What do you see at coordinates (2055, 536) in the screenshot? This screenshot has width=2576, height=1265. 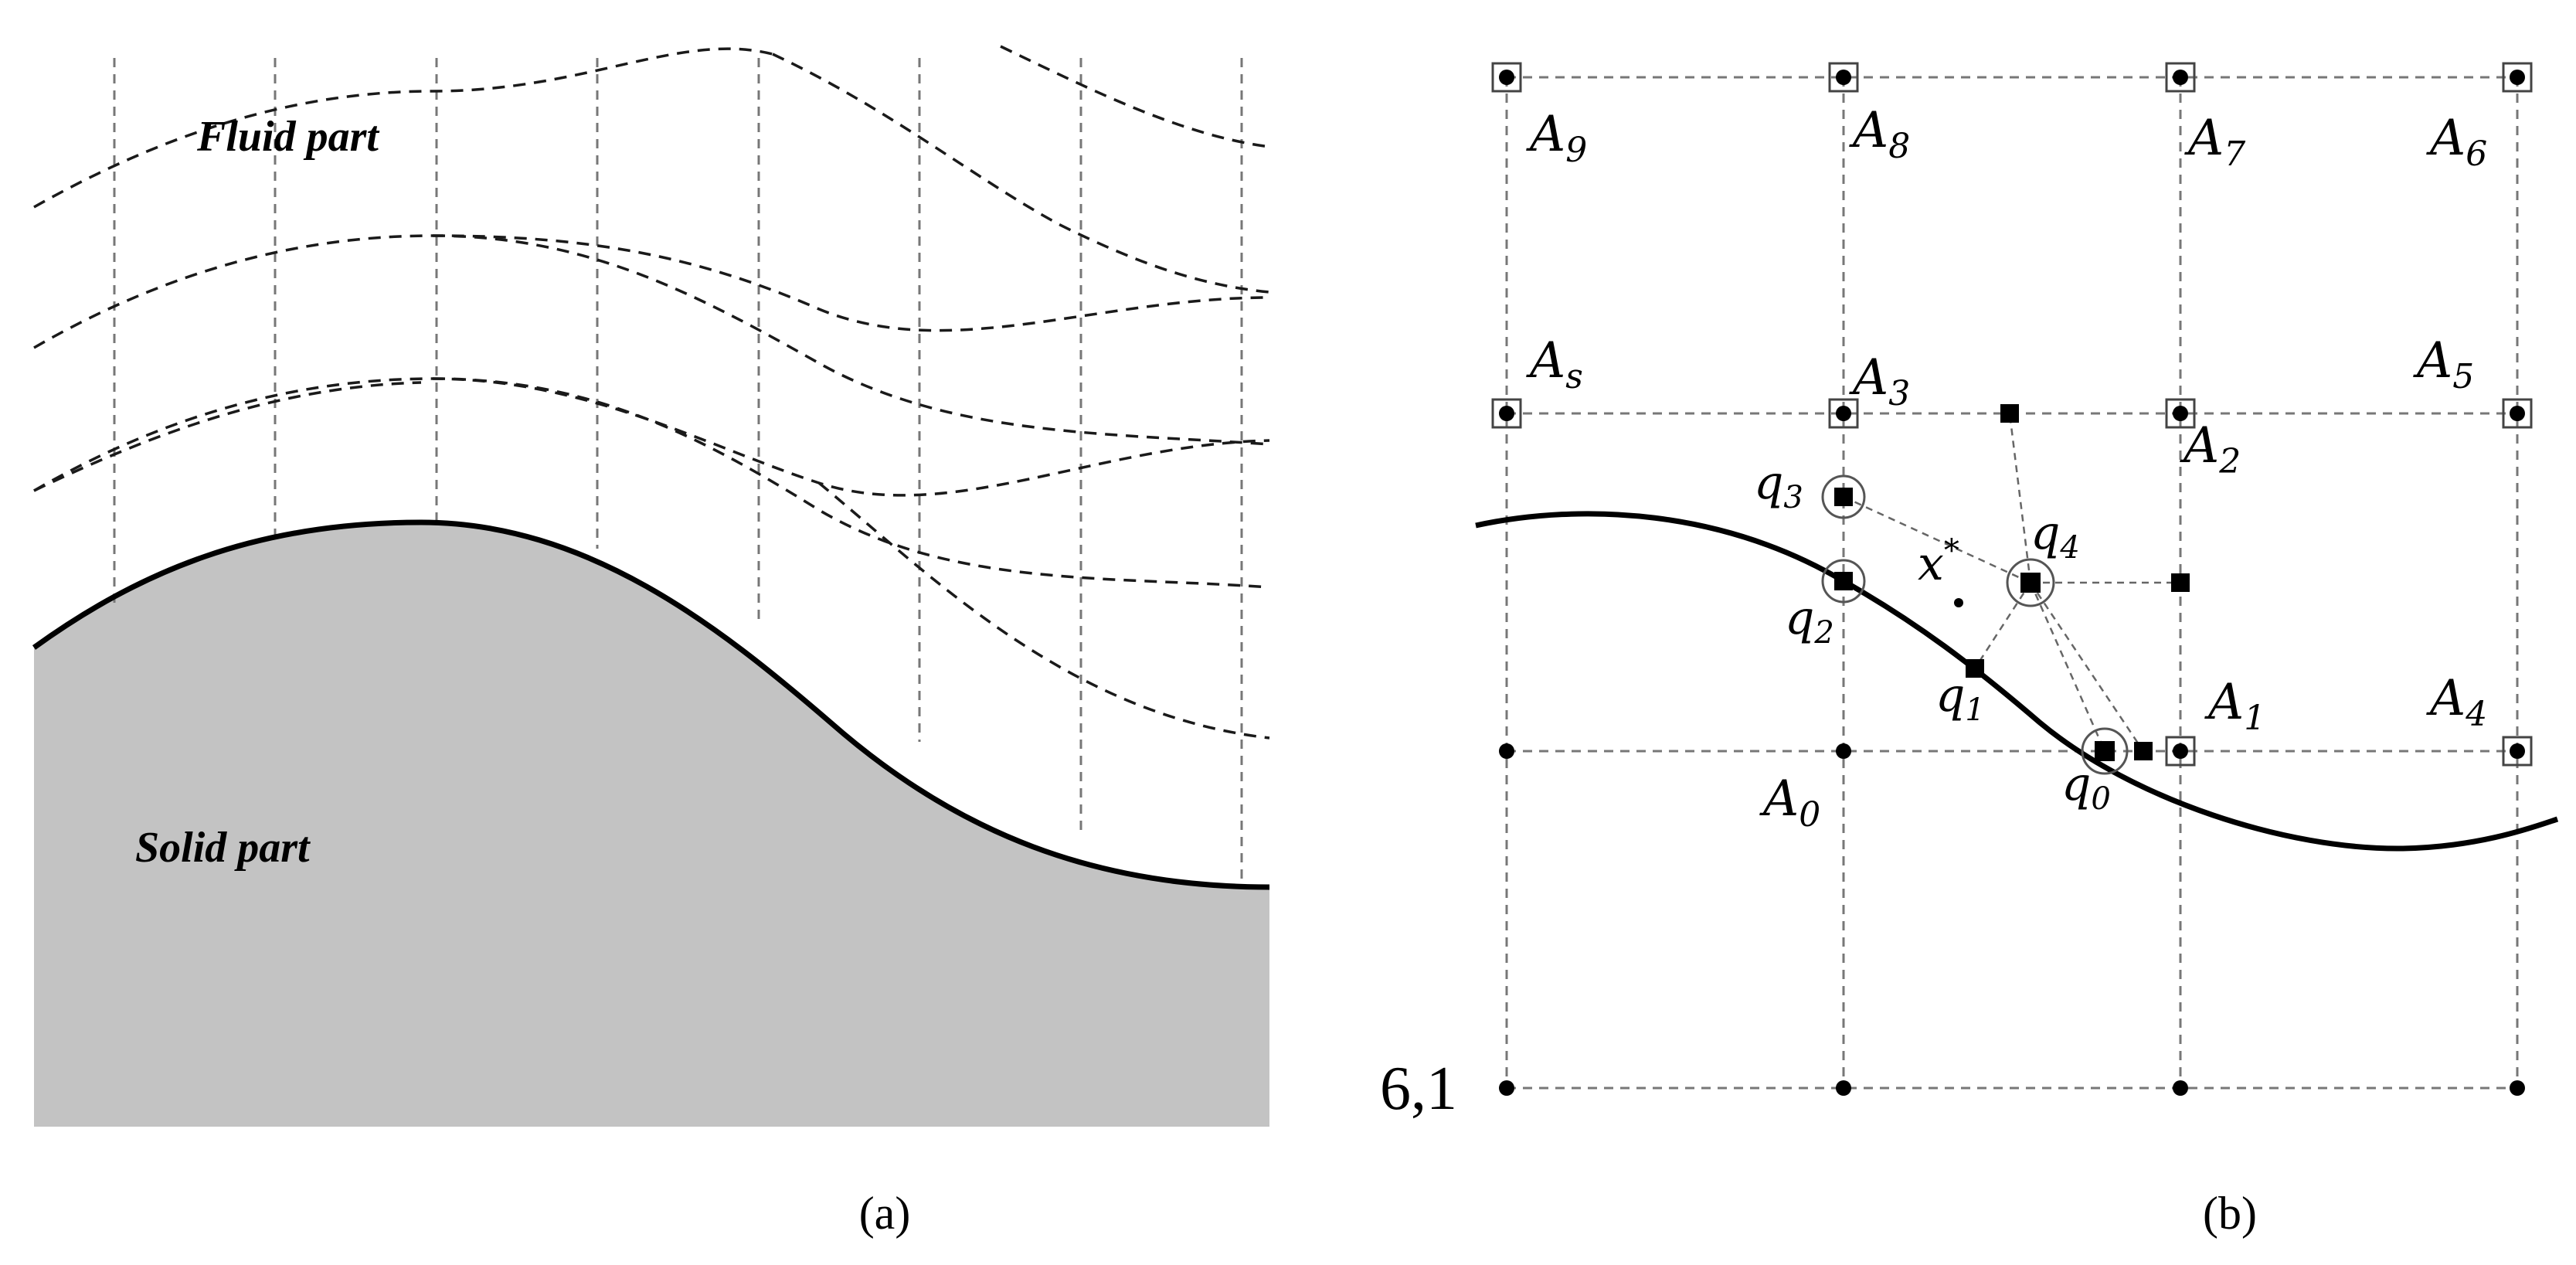 I see `label-q4: q4` at bounding box center [2055, 536].